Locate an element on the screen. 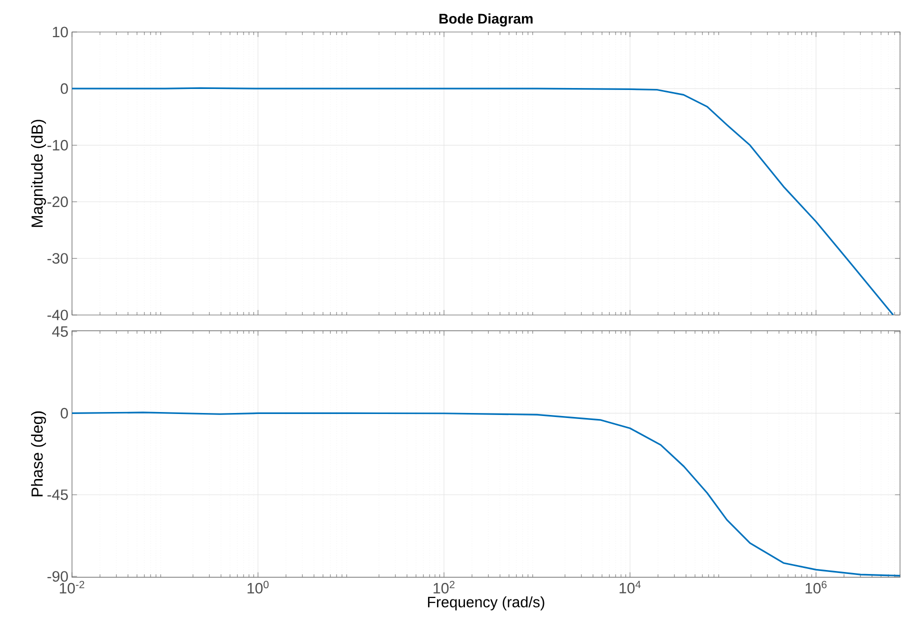  y-axis-title: Phase (deg) is located at coordinates (38, 453).